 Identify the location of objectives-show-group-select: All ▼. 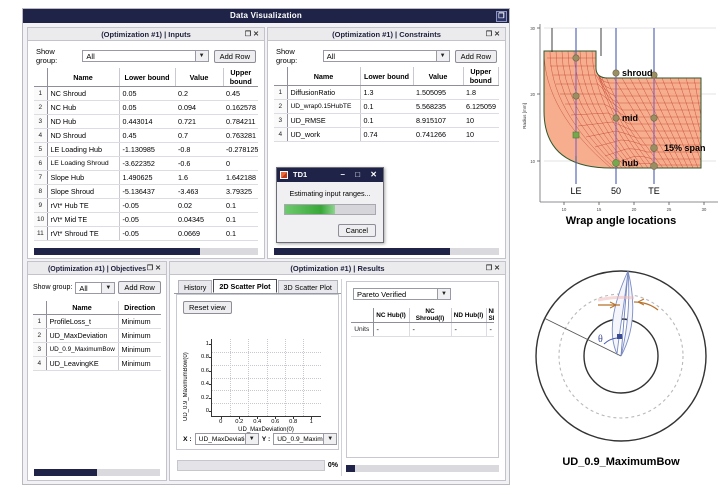
(95, 287).